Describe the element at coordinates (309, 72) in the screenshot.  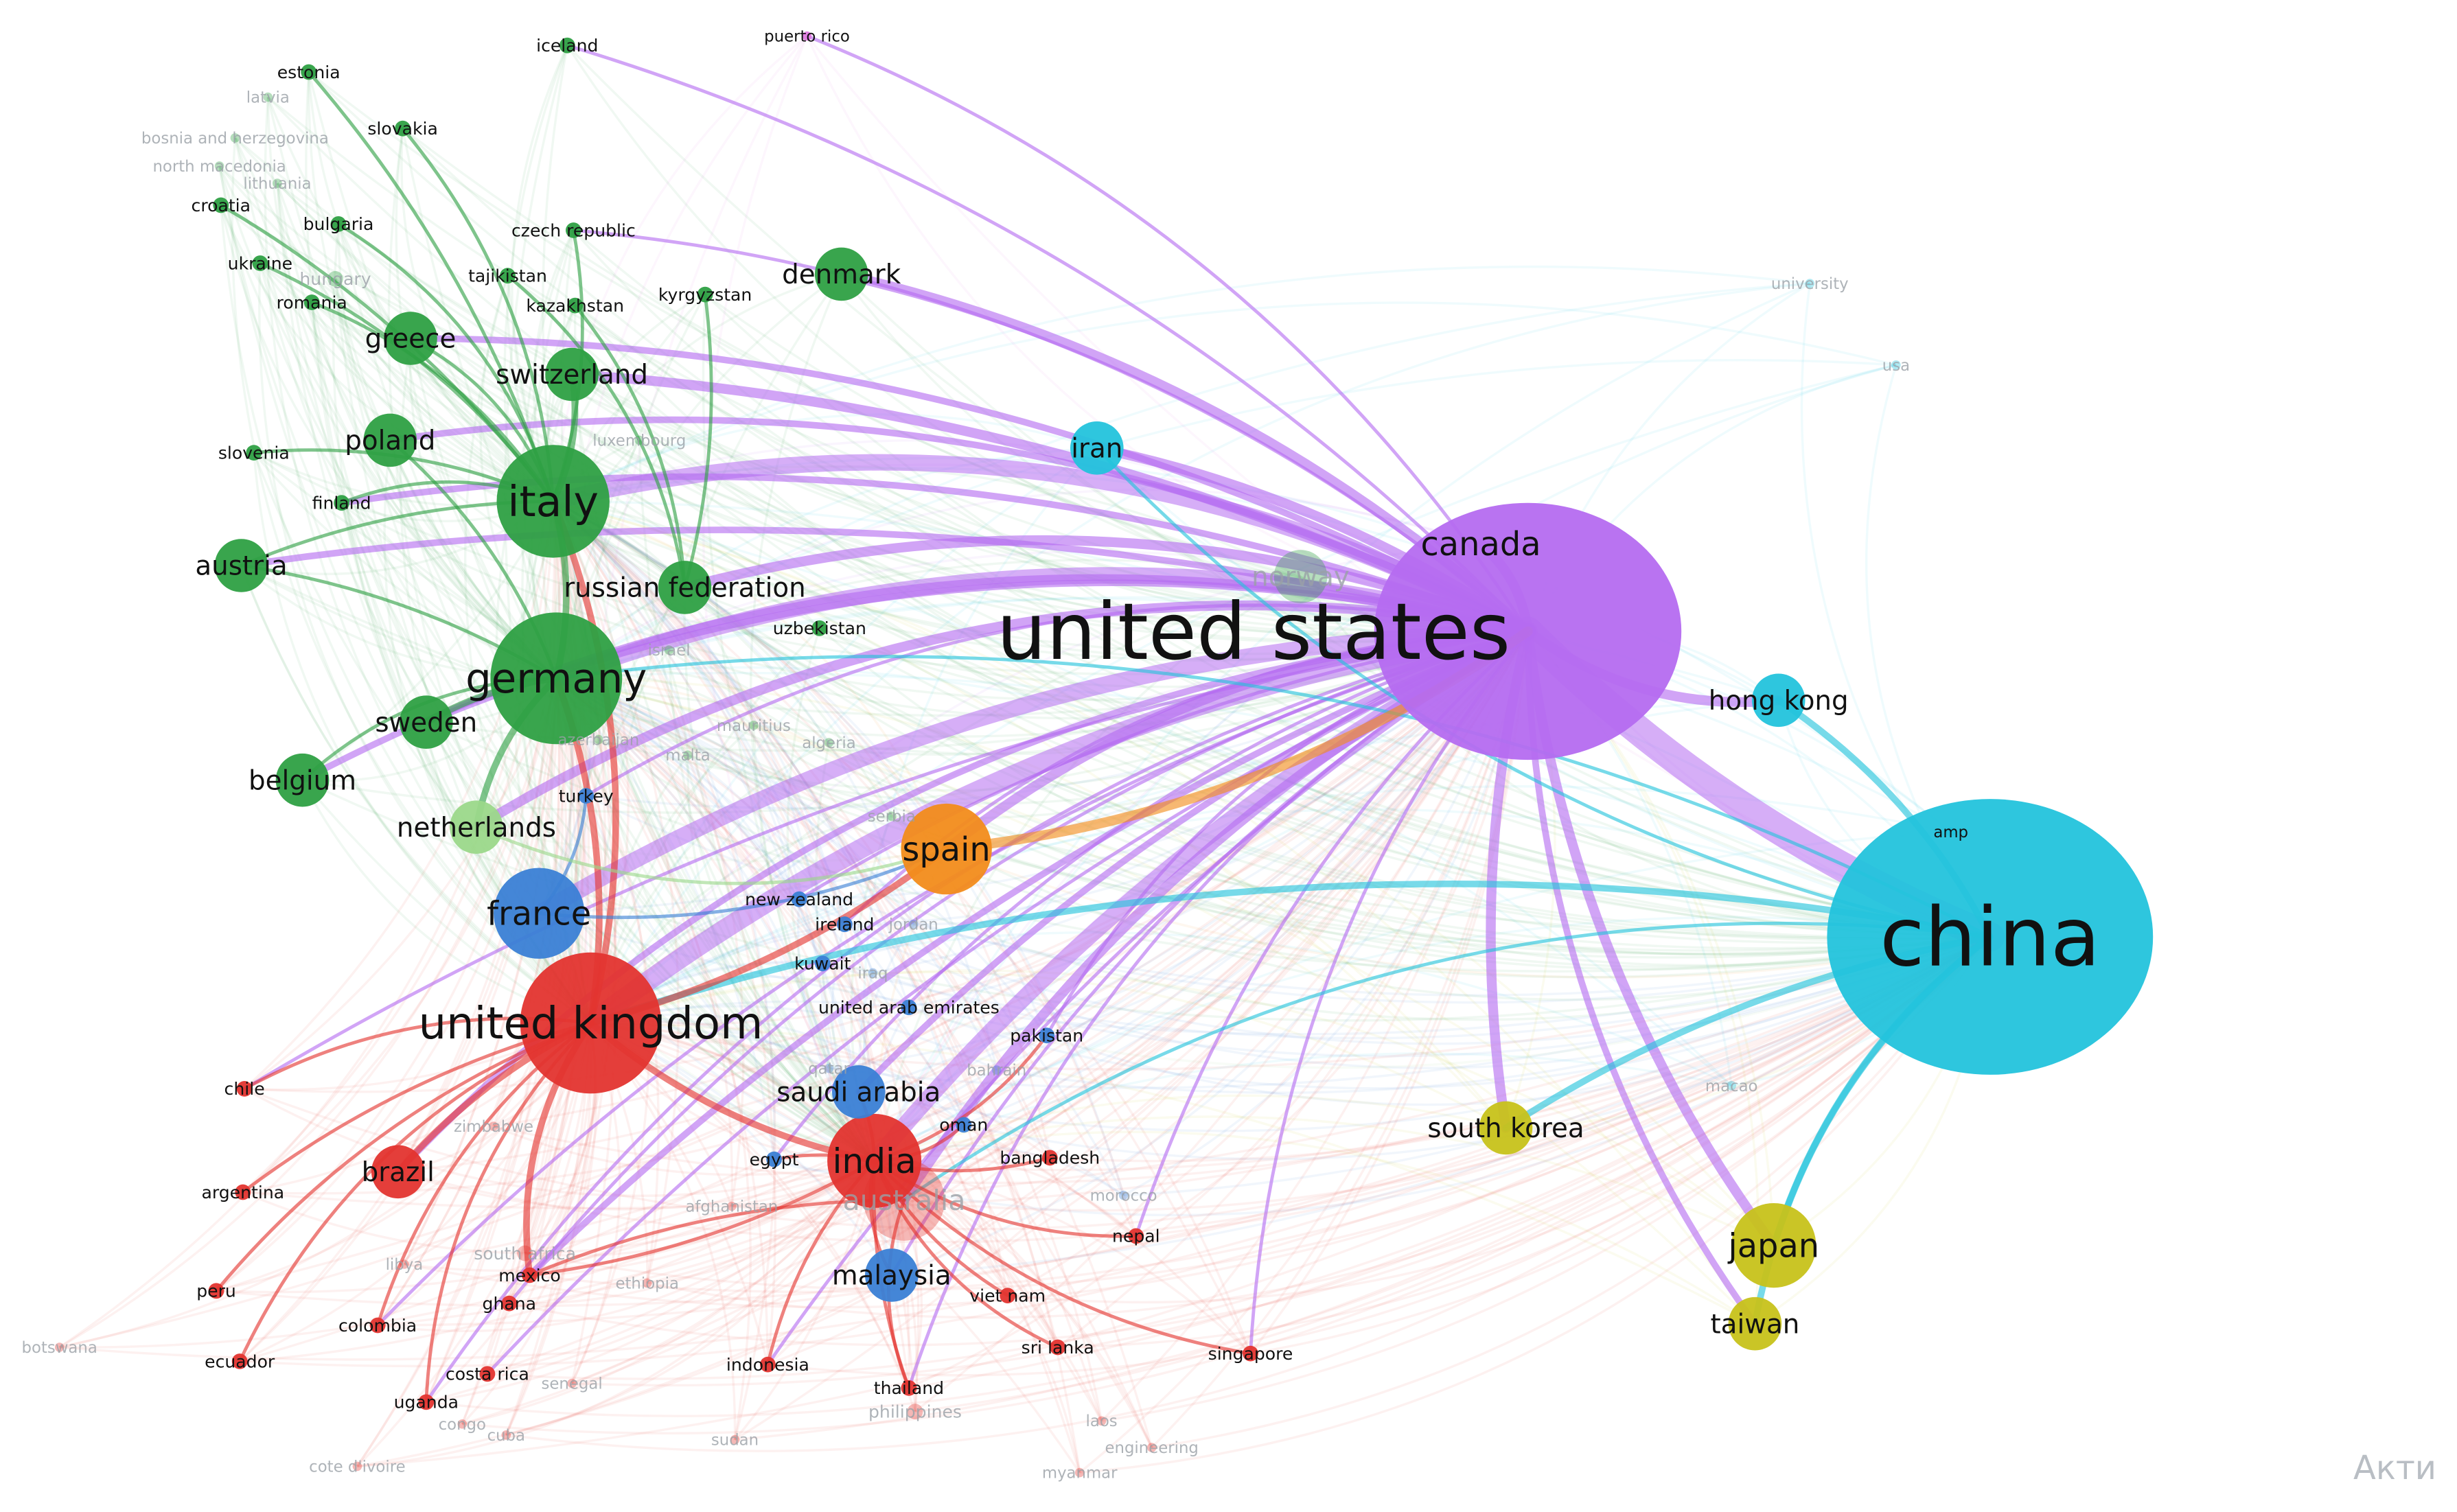
I see `node-estonia` at that location.